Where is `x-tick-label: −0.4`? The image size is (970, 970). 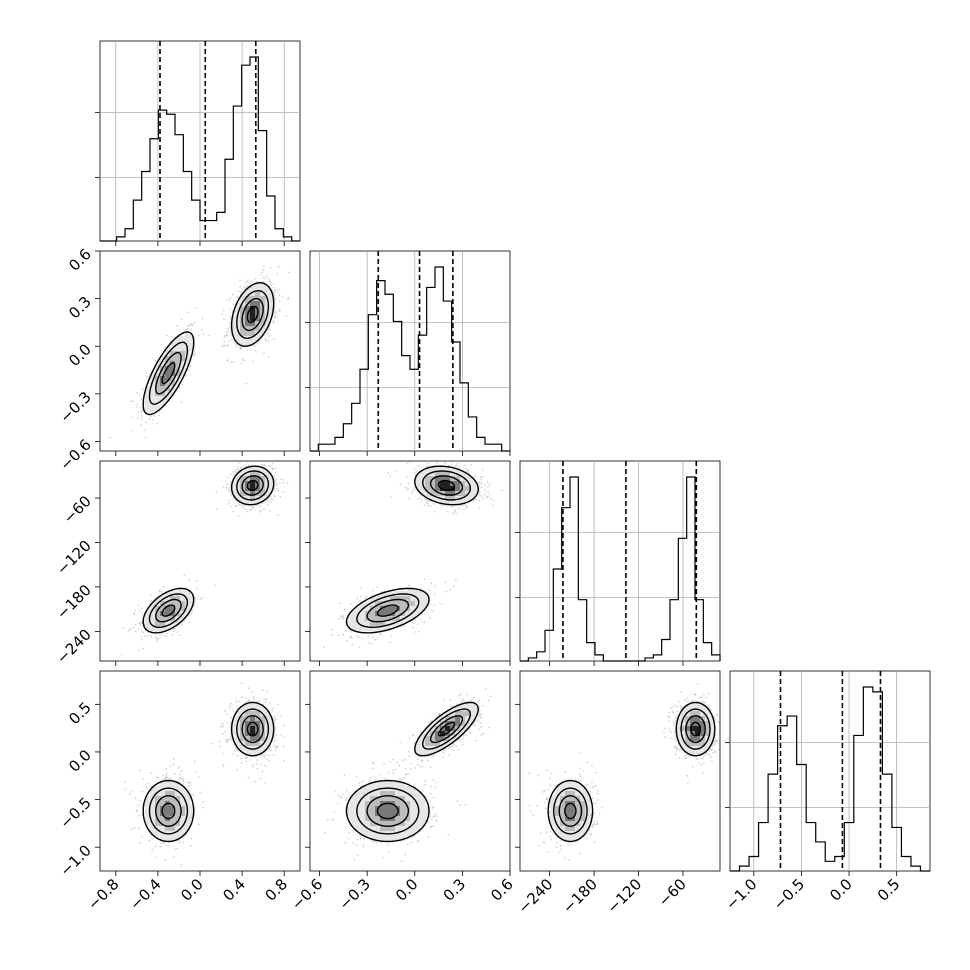
x-tick-label: −0.4 is located at coordinates (145, 894).